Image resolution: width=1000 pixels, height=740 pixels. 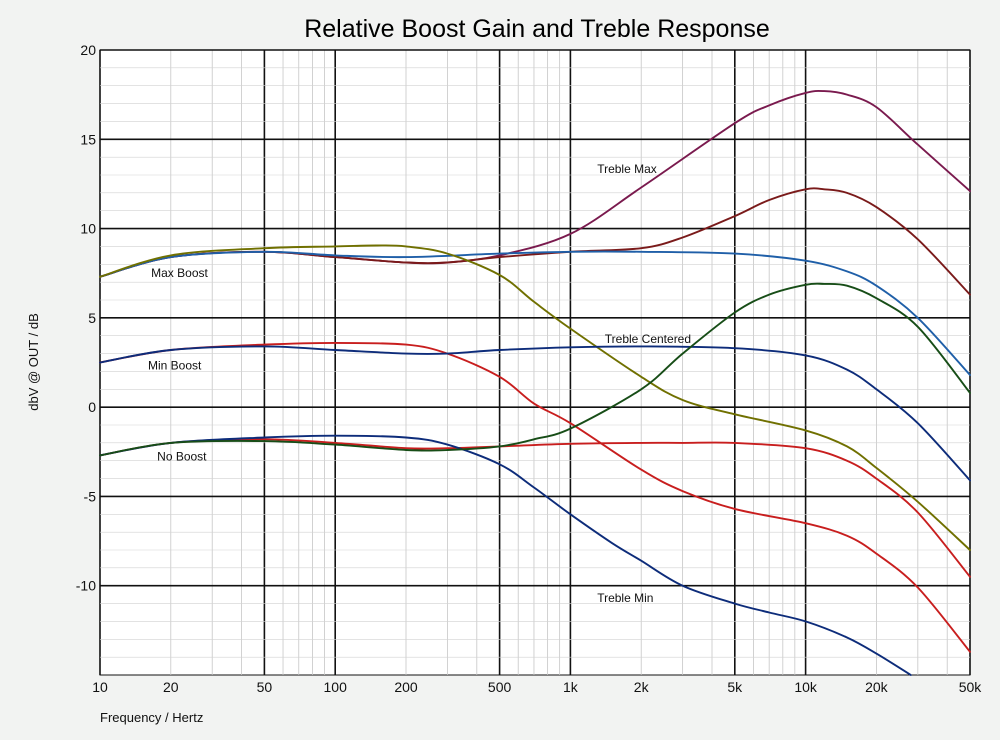 What do you see at coordinates (537, 29) in the screenshot?
I see `chart-title: Relative Boost Gain and Treble Response` at bounding box center [537, 29].